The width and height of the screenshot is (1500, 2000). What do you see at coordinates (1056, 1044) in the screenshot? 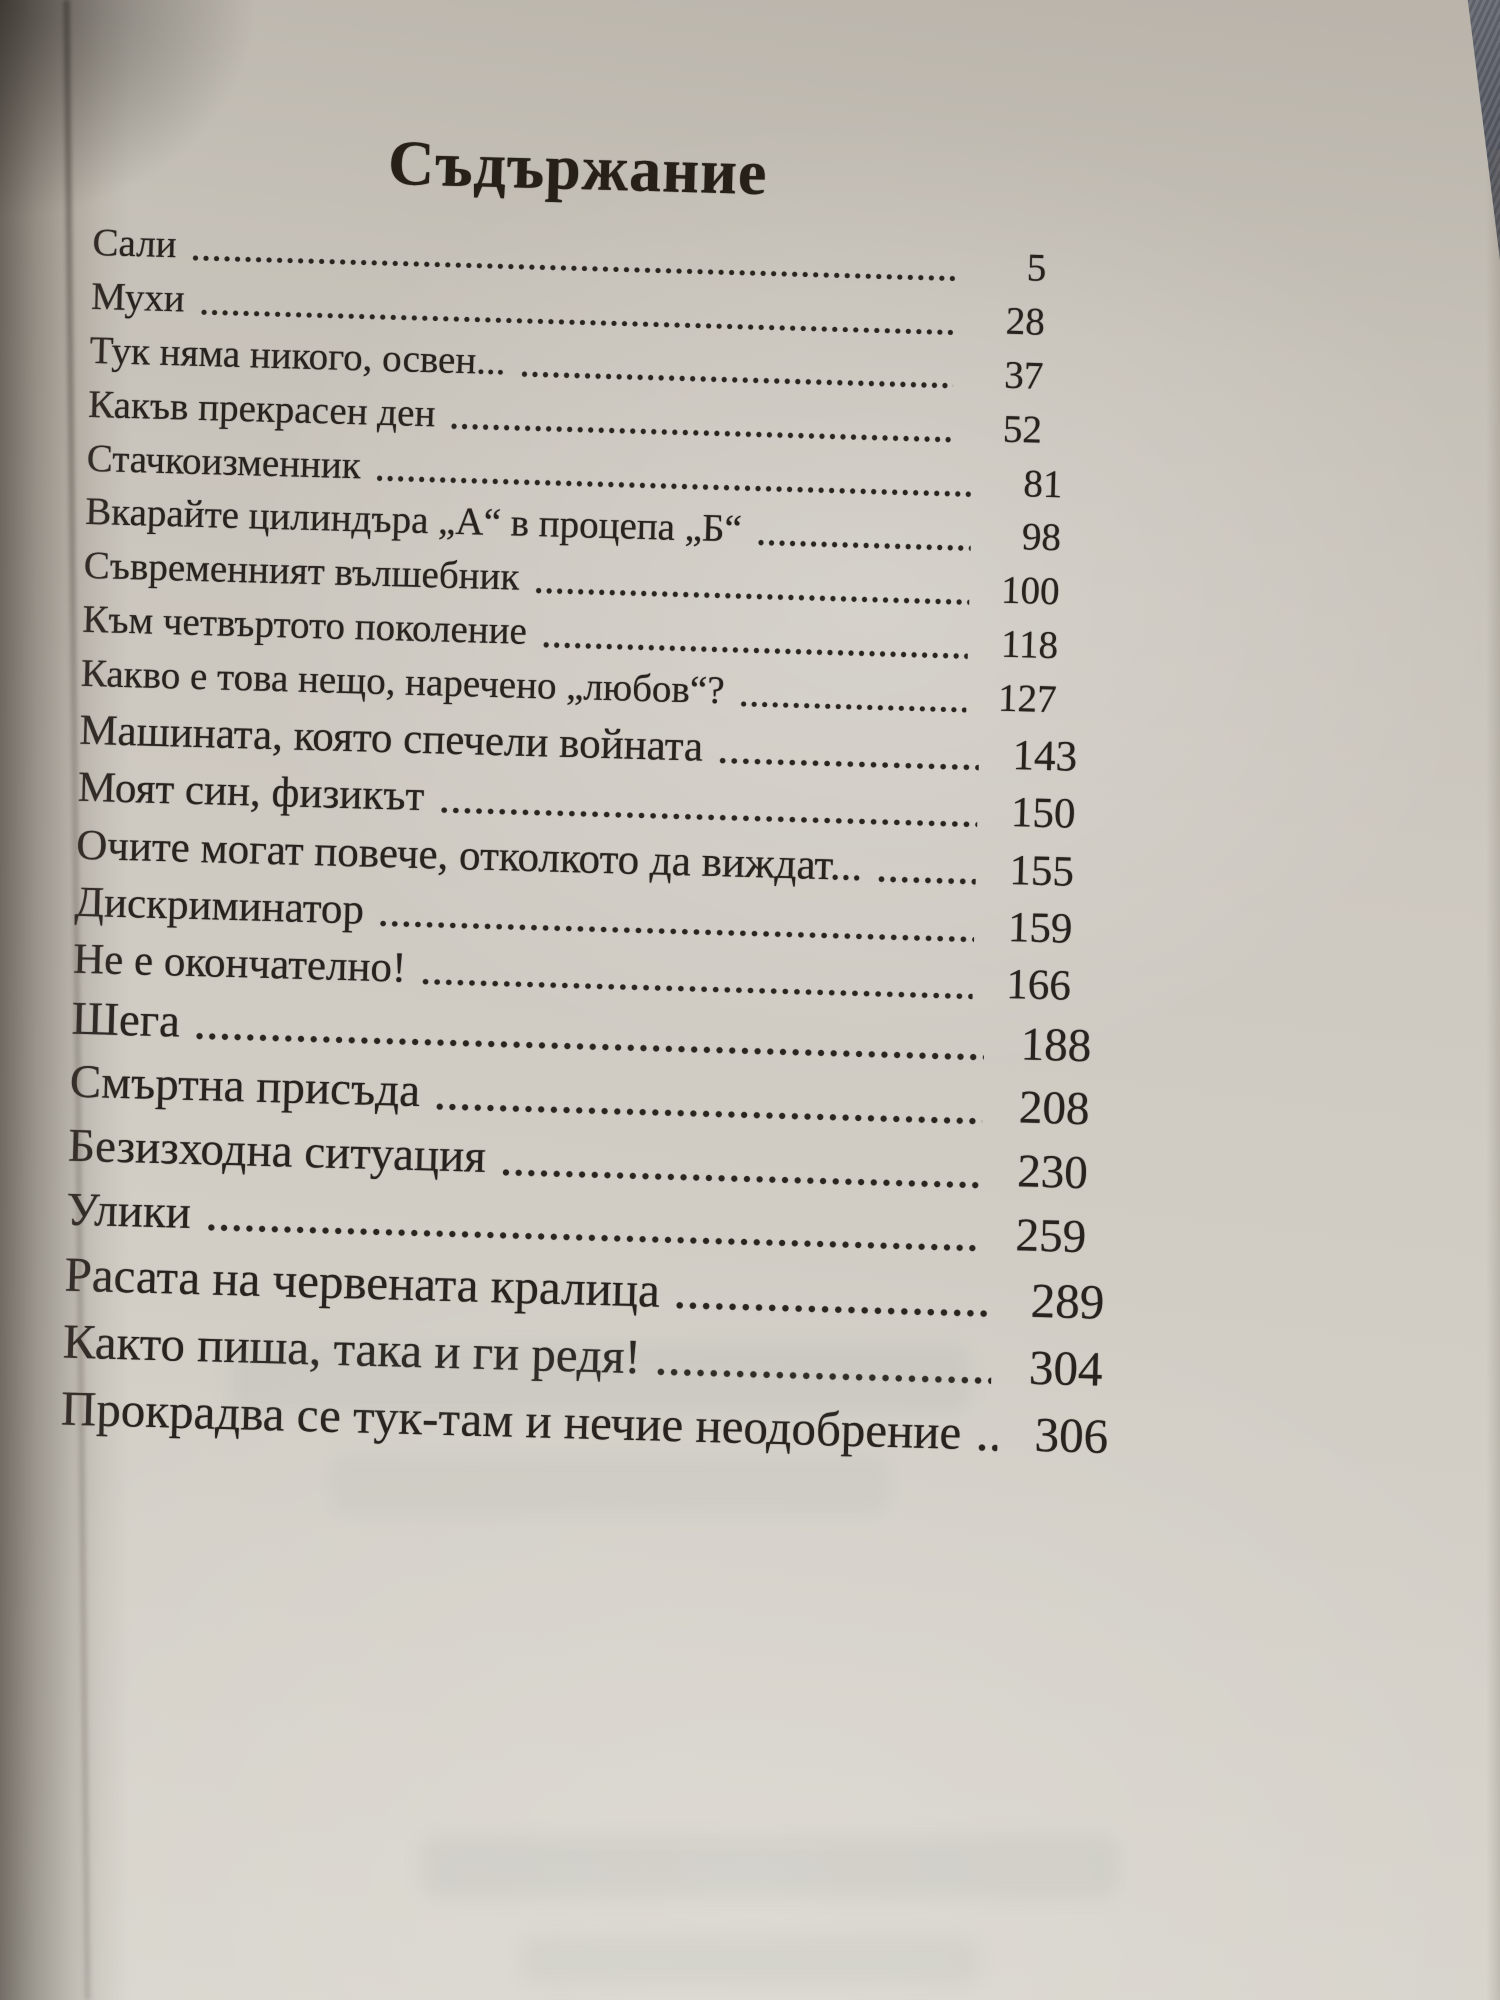
I see `toc-entry-page: 188` at bounding box center [1056, 1044].